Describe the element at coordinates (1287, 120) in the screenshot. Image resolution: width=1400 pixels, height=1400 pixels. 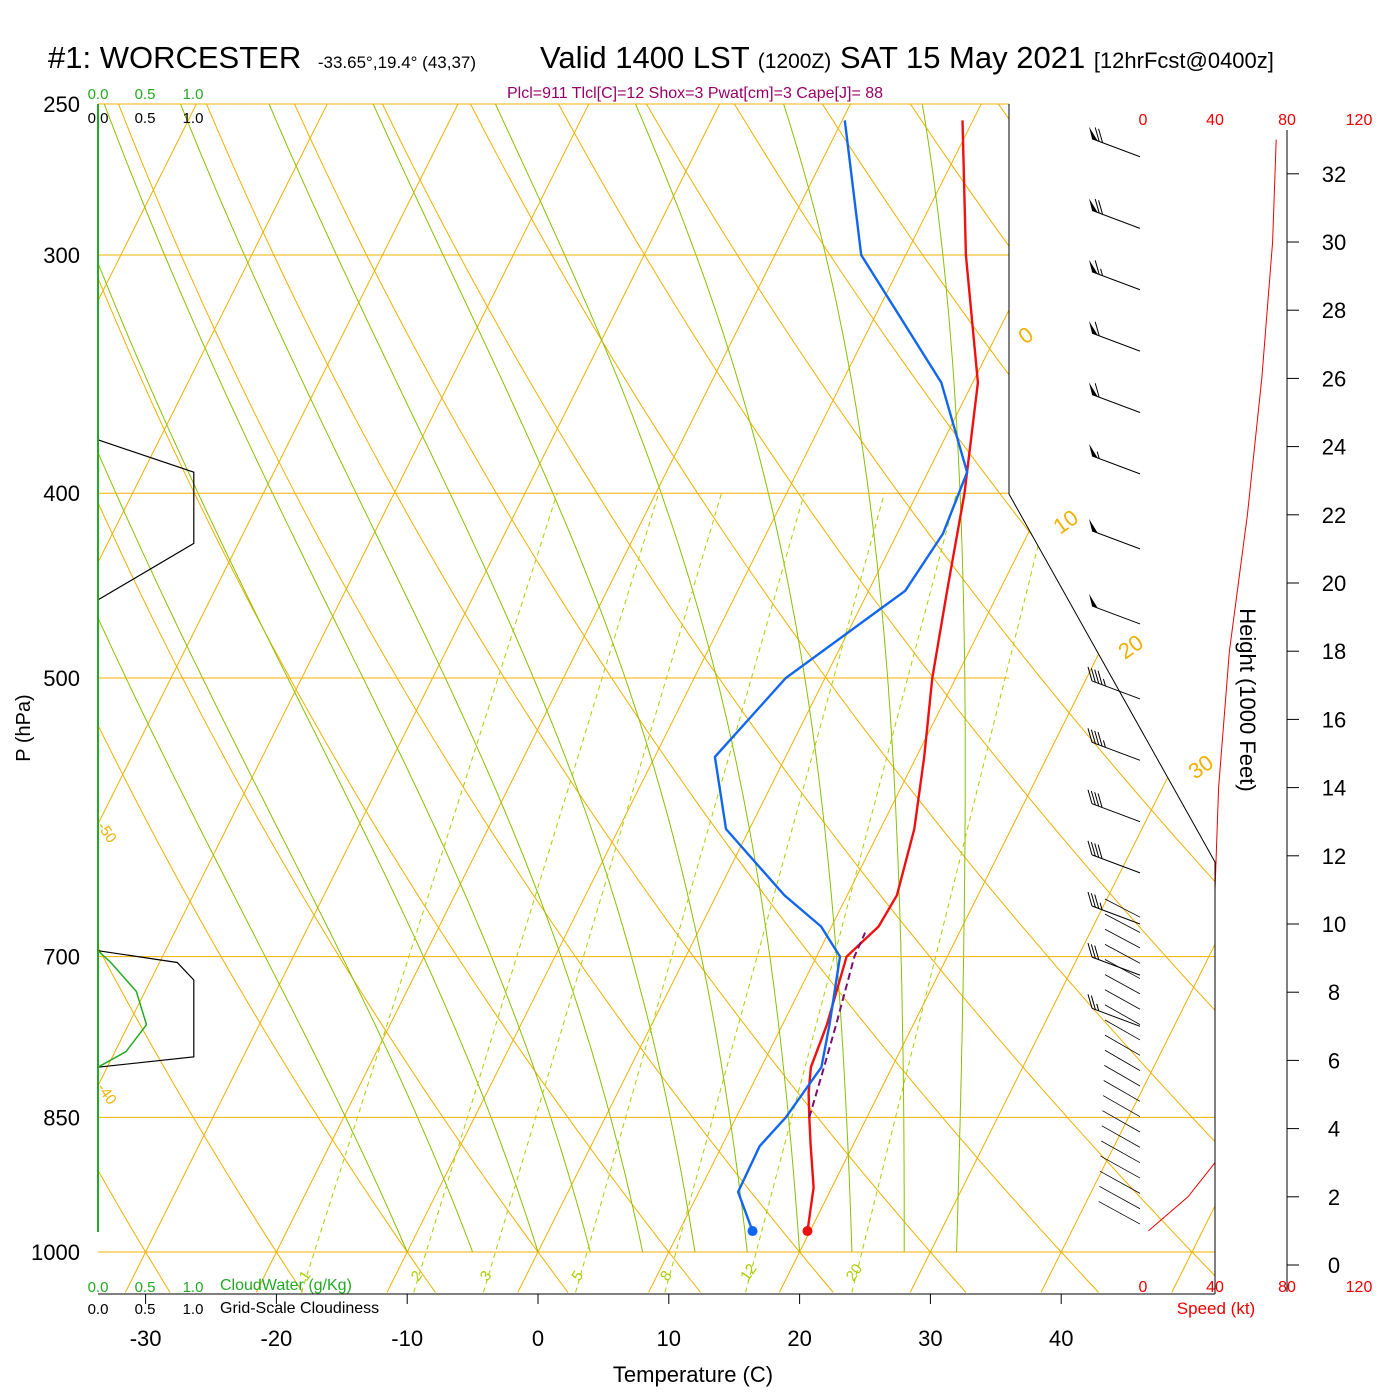
I see `speed-scale-top: 80` at that location.